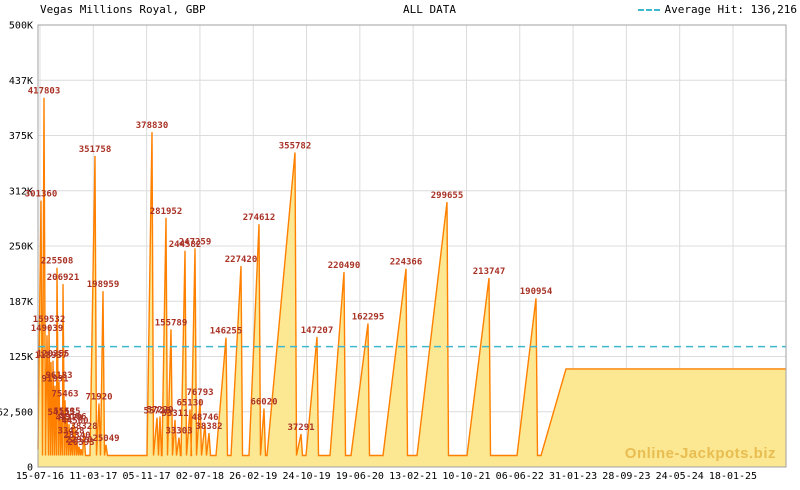 The height and width of the screenshot is (490, 800). I want to click on peak-value-label: 281952, so click(166, 212).